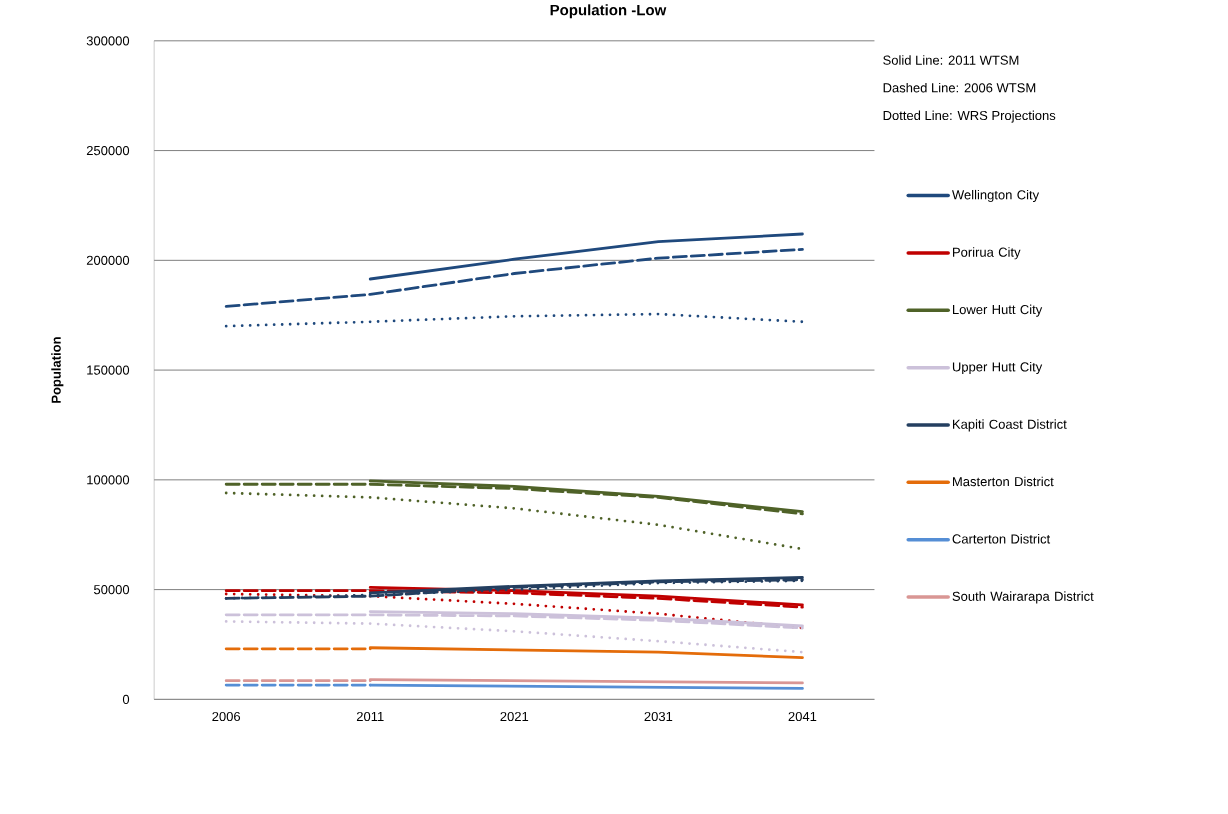  What do you see at coordinates (226, 717) in the screenshot?
I see `x-tick-label: 2006` at bounding box center [226, 717].